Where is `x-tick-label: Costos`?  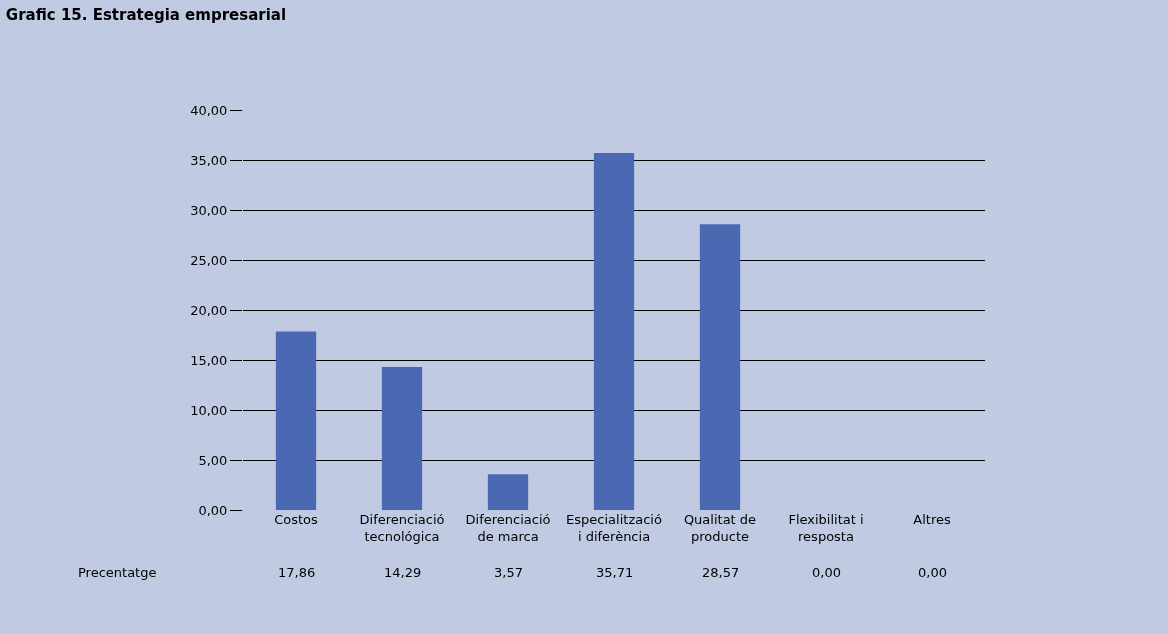 x-tick-label: Costos is located at coordinates (296, 519).